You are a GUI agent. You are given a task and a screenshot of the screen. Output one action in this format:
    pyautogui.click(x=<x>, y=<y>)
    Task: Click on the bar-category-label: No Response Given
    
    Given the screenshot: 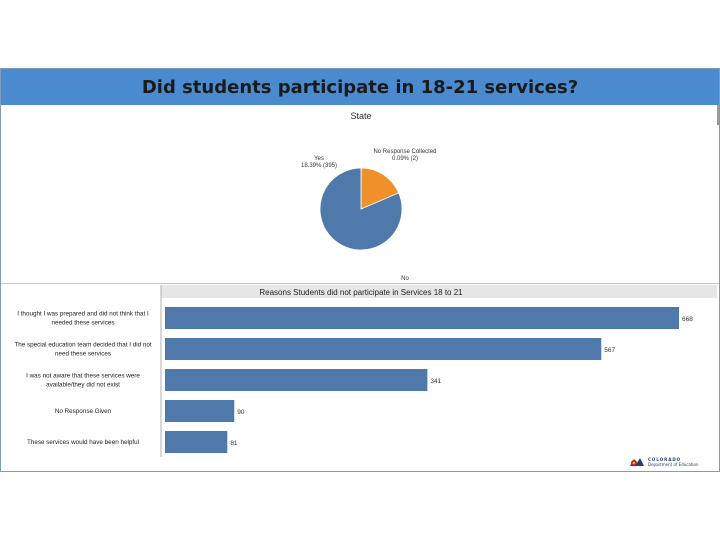 What is the action you would take?
    pyautogui.click(x=83, y=411)
    